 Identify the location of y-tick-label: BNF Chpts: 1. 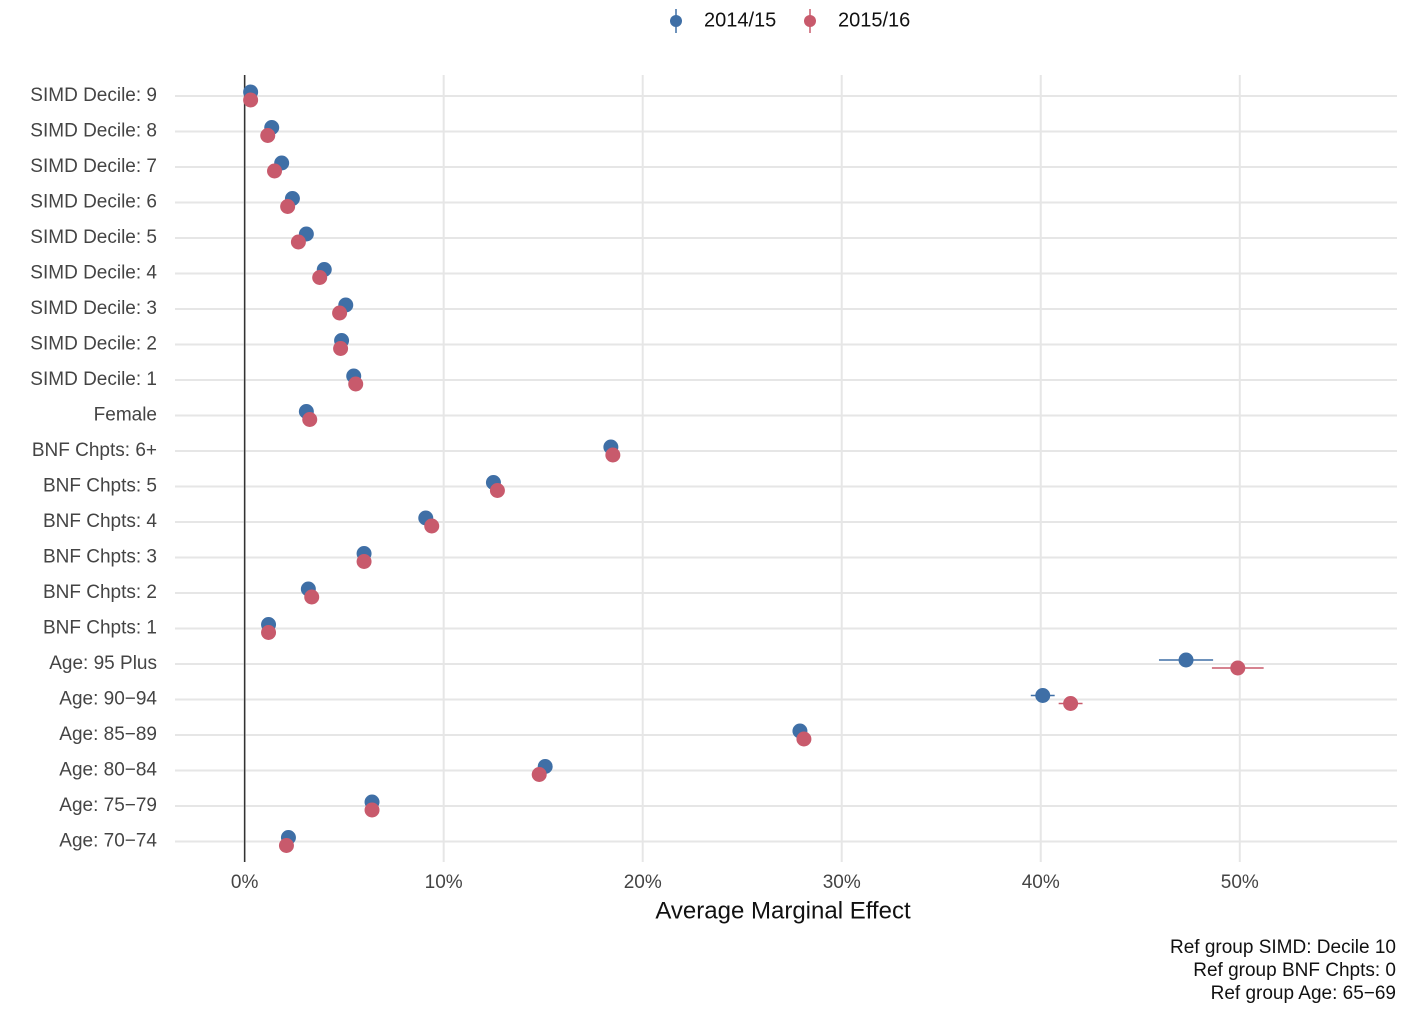
(100, 628).